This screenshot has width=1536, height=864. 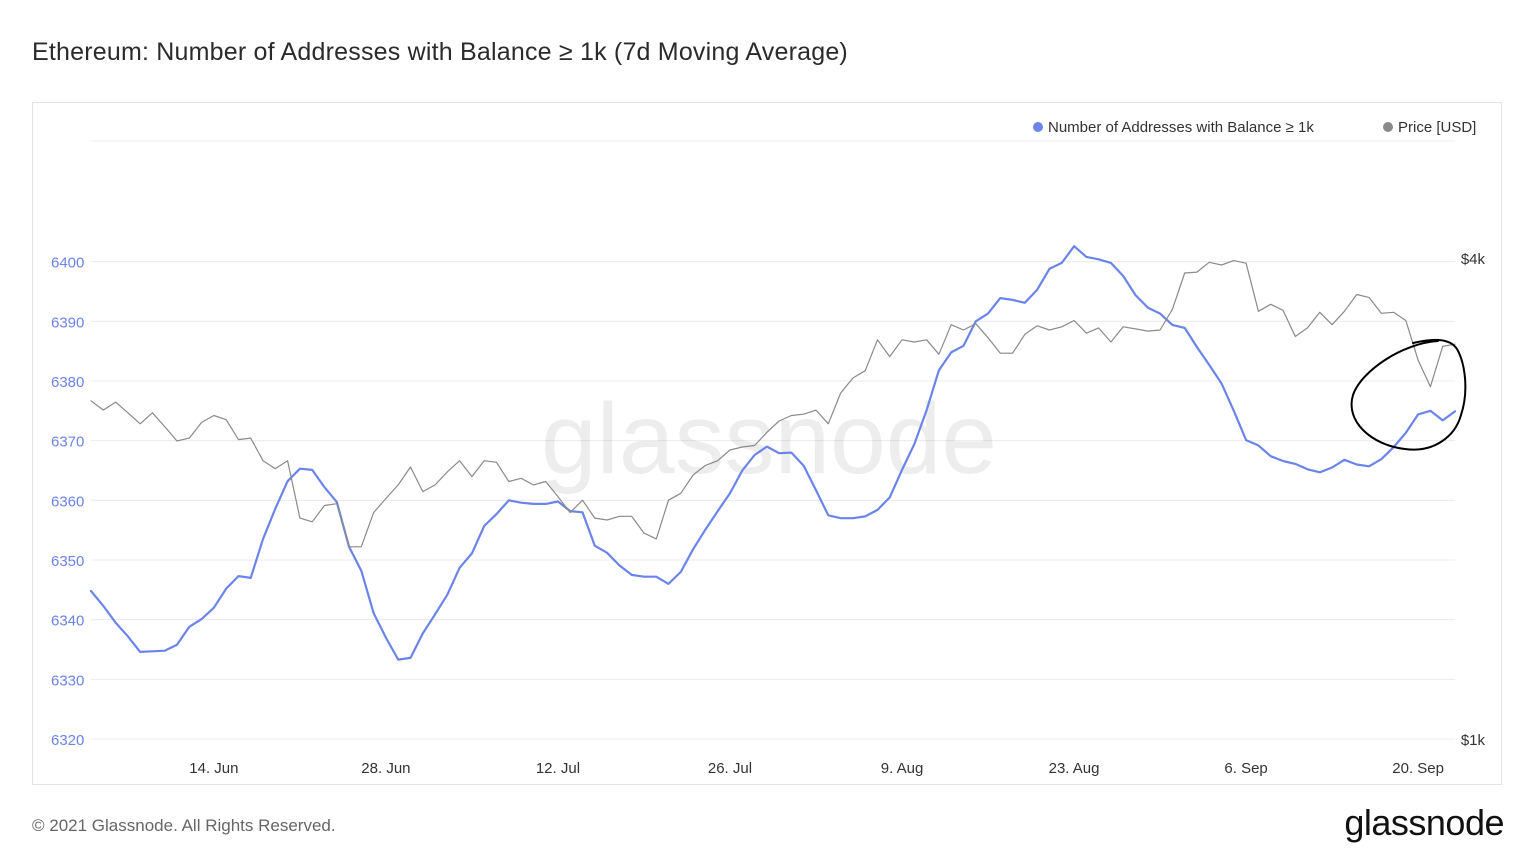 What do you see at coordinates (67, 442) in the screenshot?
I see `y-left-tick-label: 6370` at bounding box center [67, 442].